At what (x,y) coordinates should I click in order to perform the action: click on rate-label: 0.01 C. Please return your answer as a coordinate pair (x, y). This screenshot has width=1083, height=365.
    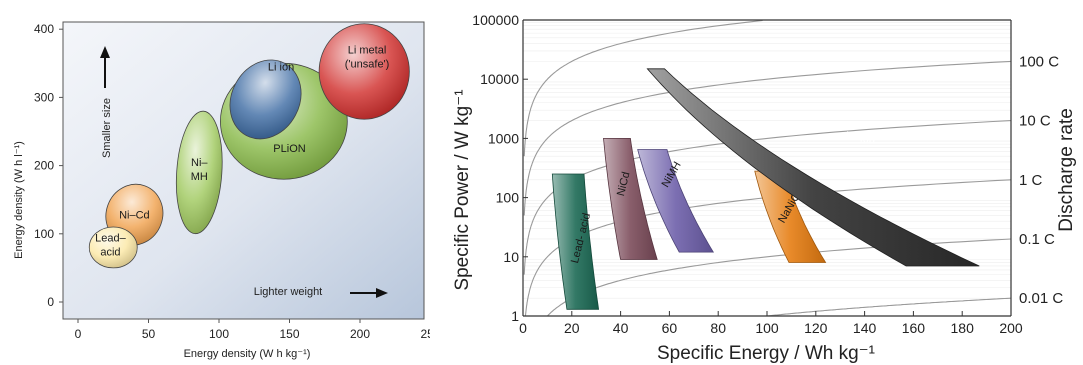
    Looking at the image, I should click on (1041, 298).